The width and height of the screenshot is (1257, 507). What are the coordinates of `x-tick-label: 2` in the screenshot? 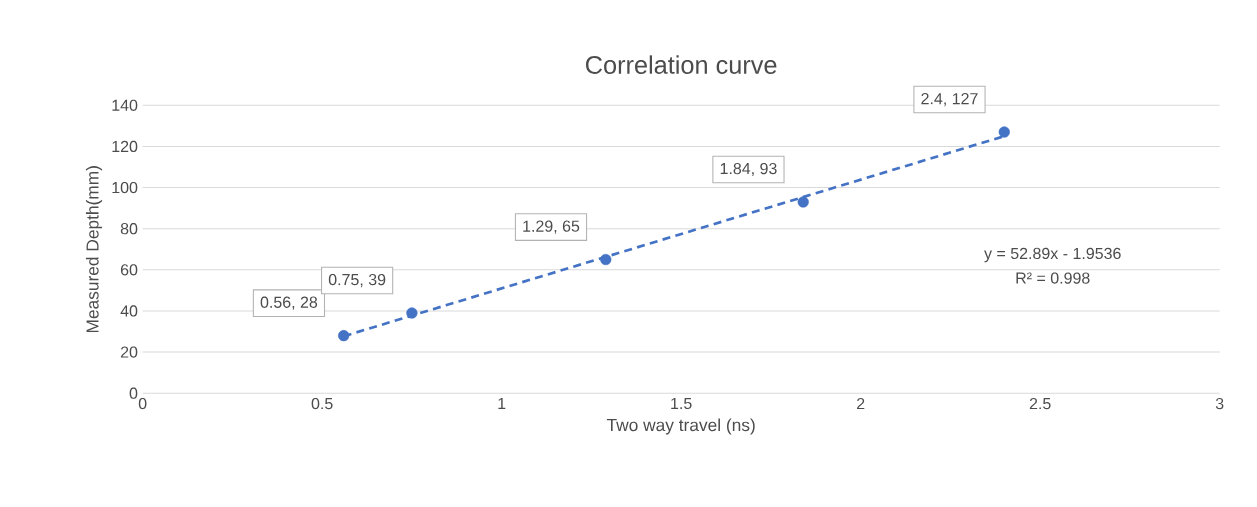 It's located at (861, 404).